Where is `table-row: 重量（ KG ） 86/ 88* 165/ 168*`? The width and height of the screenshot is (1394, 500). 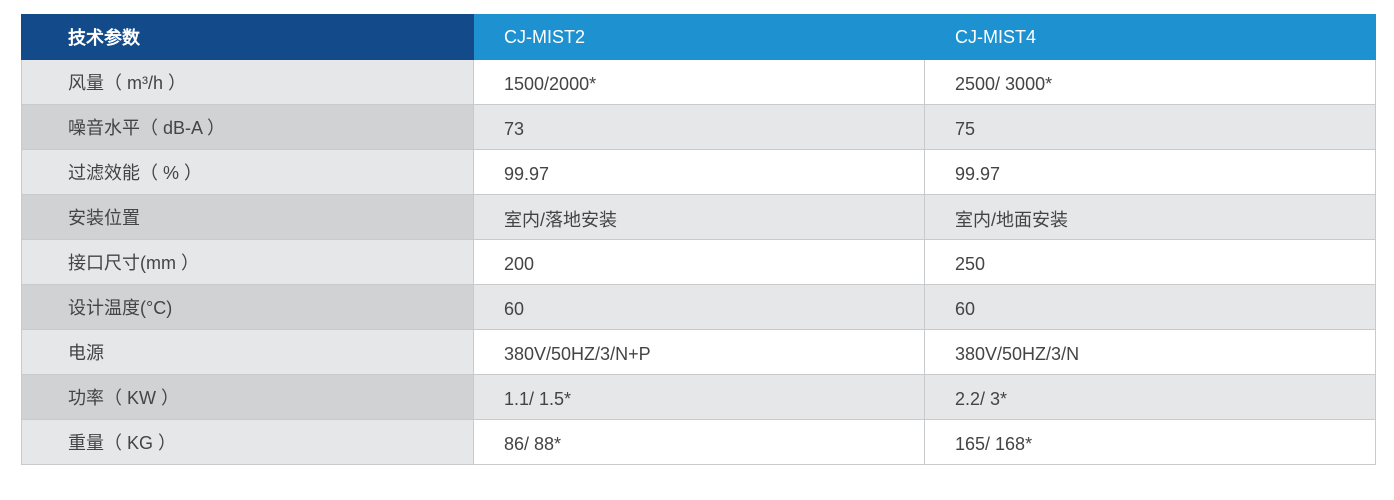
table-row: 重量（ KG ） 86/ 88* 165/ 168* is located at coordinates (698, 442).